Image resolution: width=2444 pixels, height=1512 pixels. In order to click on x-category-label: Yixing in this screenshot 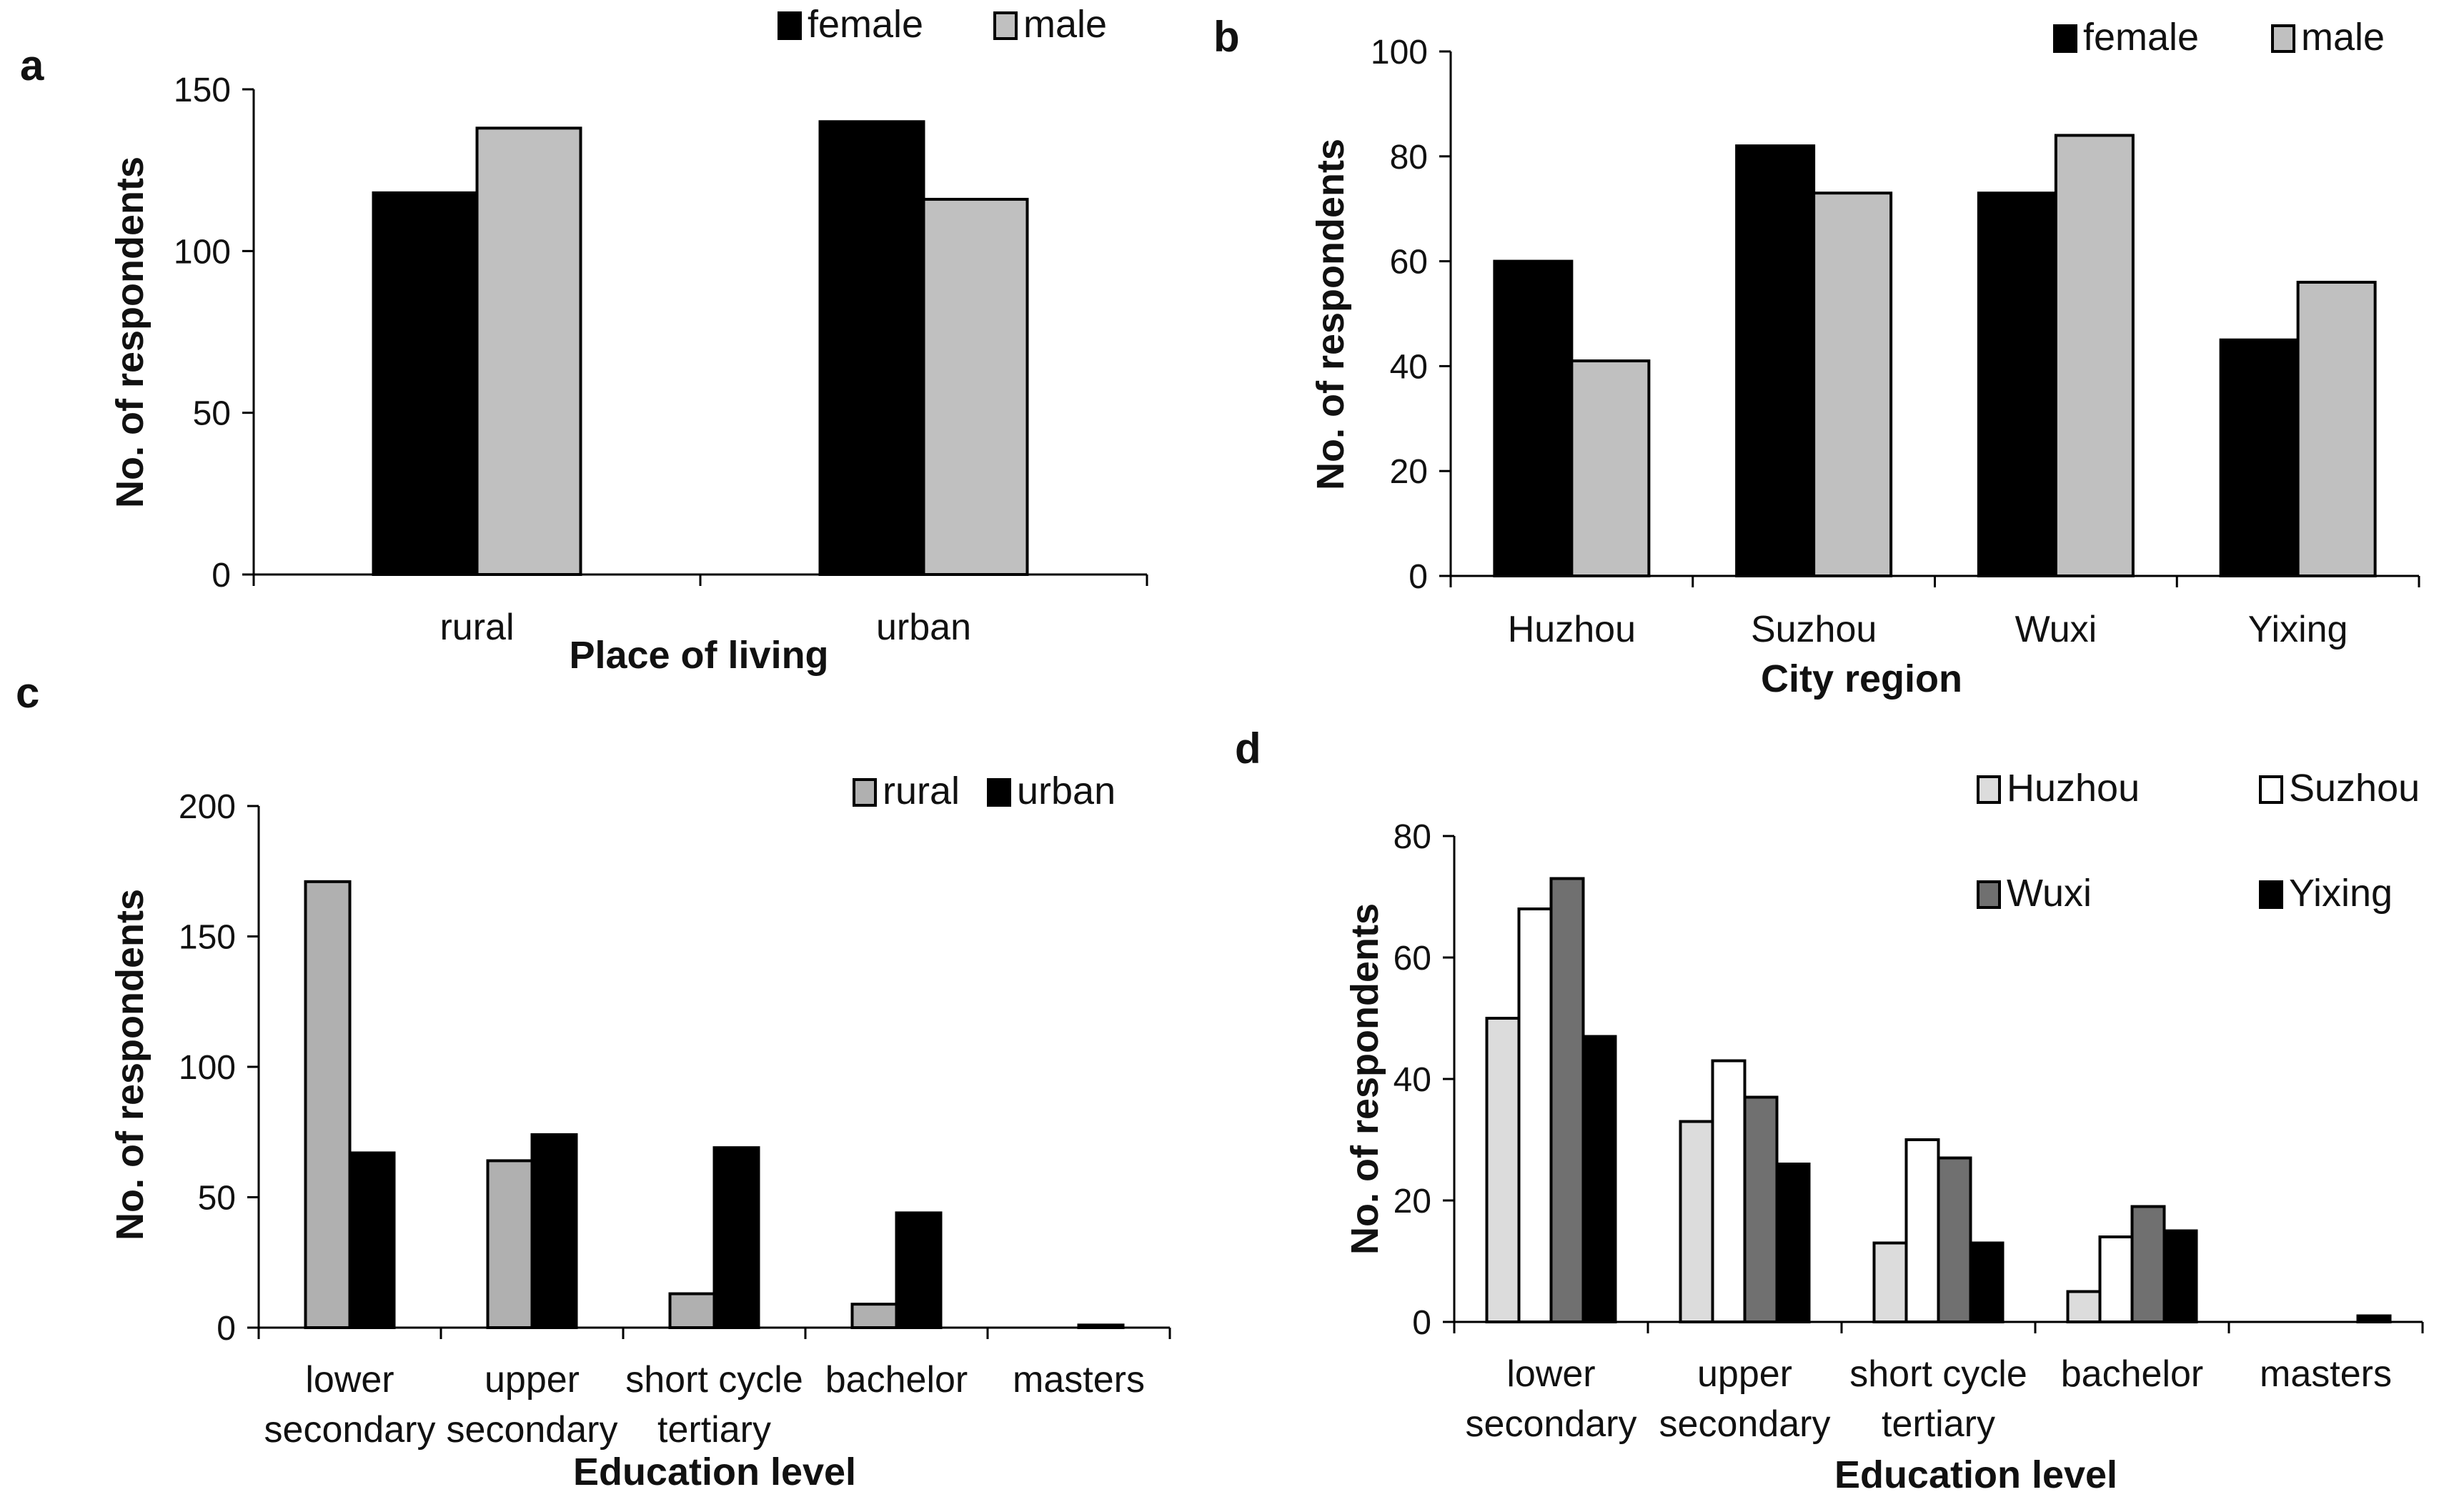, I will do `click(2298, 630)`.